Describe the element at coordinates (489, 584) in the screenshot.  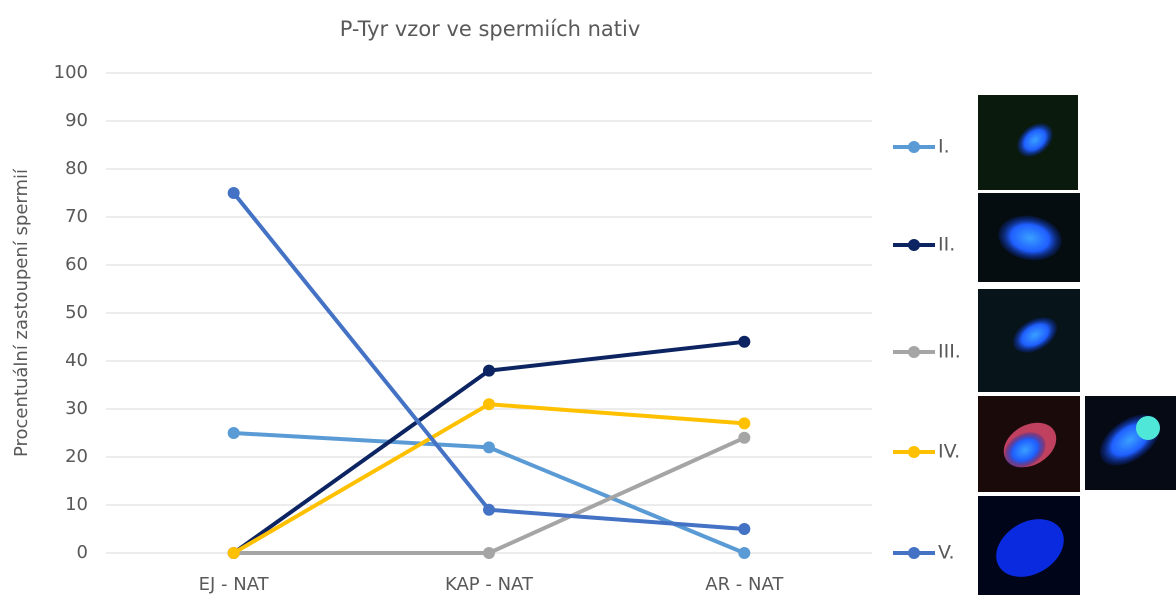
I see `x-tick-label: KAP - NAT` at that location.